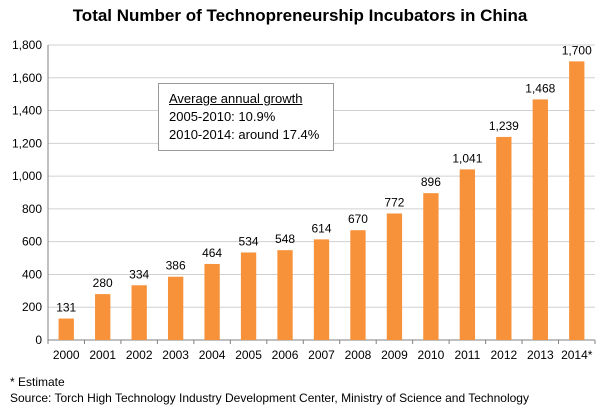 This screenshot has height=414, width=600. I want to click on bar-value-label: 280, so click(103, 283).